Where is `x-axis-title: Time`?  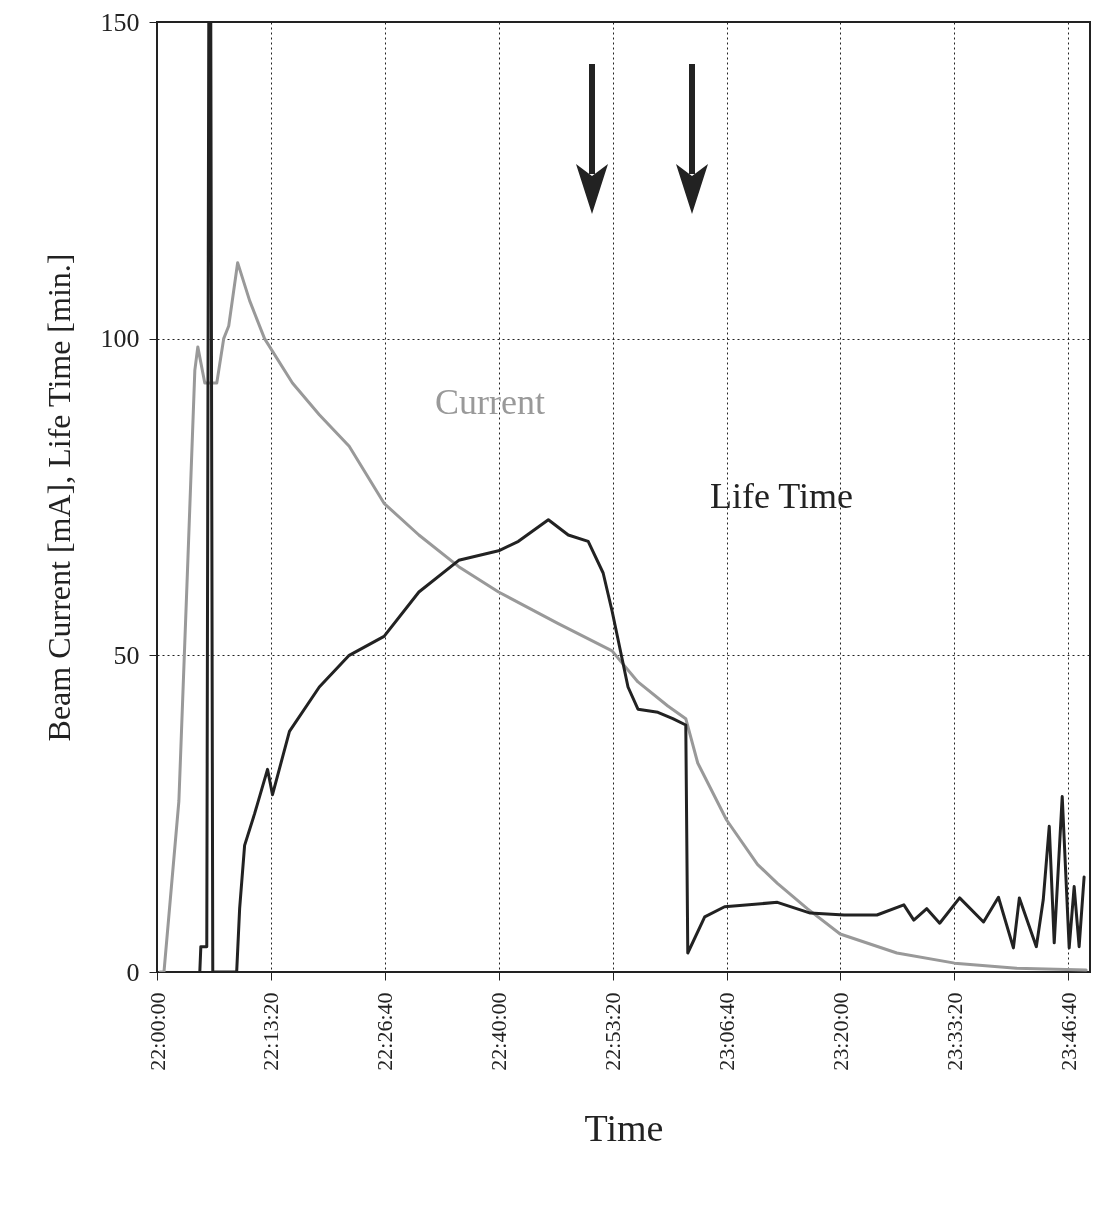
x-axis-title: Time is located at coordinates (624, 1127).